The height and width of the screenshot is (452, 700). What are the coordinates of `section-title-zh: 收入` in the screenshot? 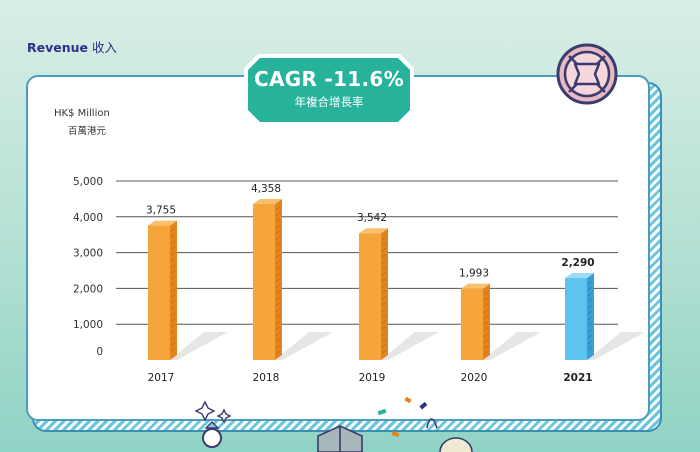 It's located at (105, 47).